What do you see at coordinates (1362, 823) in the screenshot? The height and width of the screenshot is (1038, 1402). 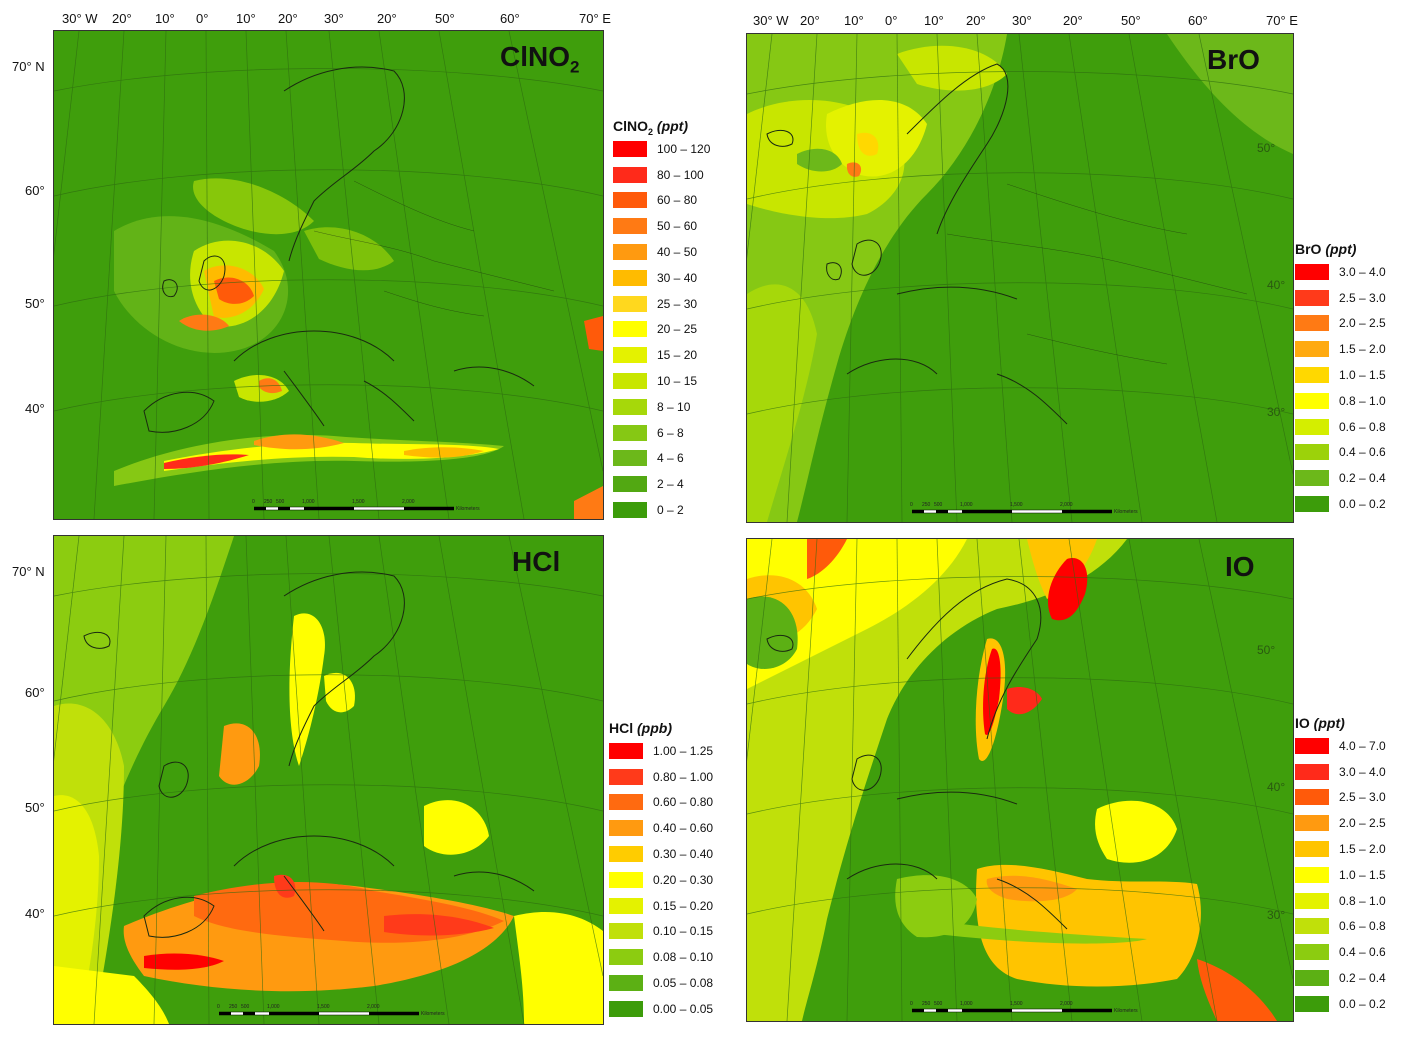 I see `legend-label: 2.0 – 2.5` at bounding box center [1362, 823].